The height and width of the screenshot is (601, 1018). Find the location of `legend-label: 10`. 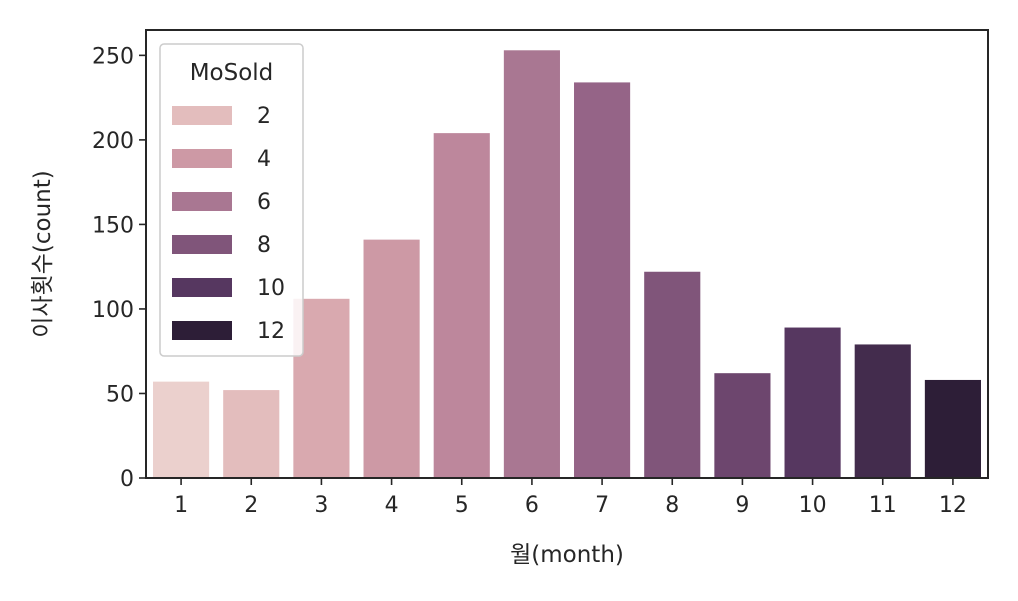

legend-label: 10 is located at coordinates (271, 288).